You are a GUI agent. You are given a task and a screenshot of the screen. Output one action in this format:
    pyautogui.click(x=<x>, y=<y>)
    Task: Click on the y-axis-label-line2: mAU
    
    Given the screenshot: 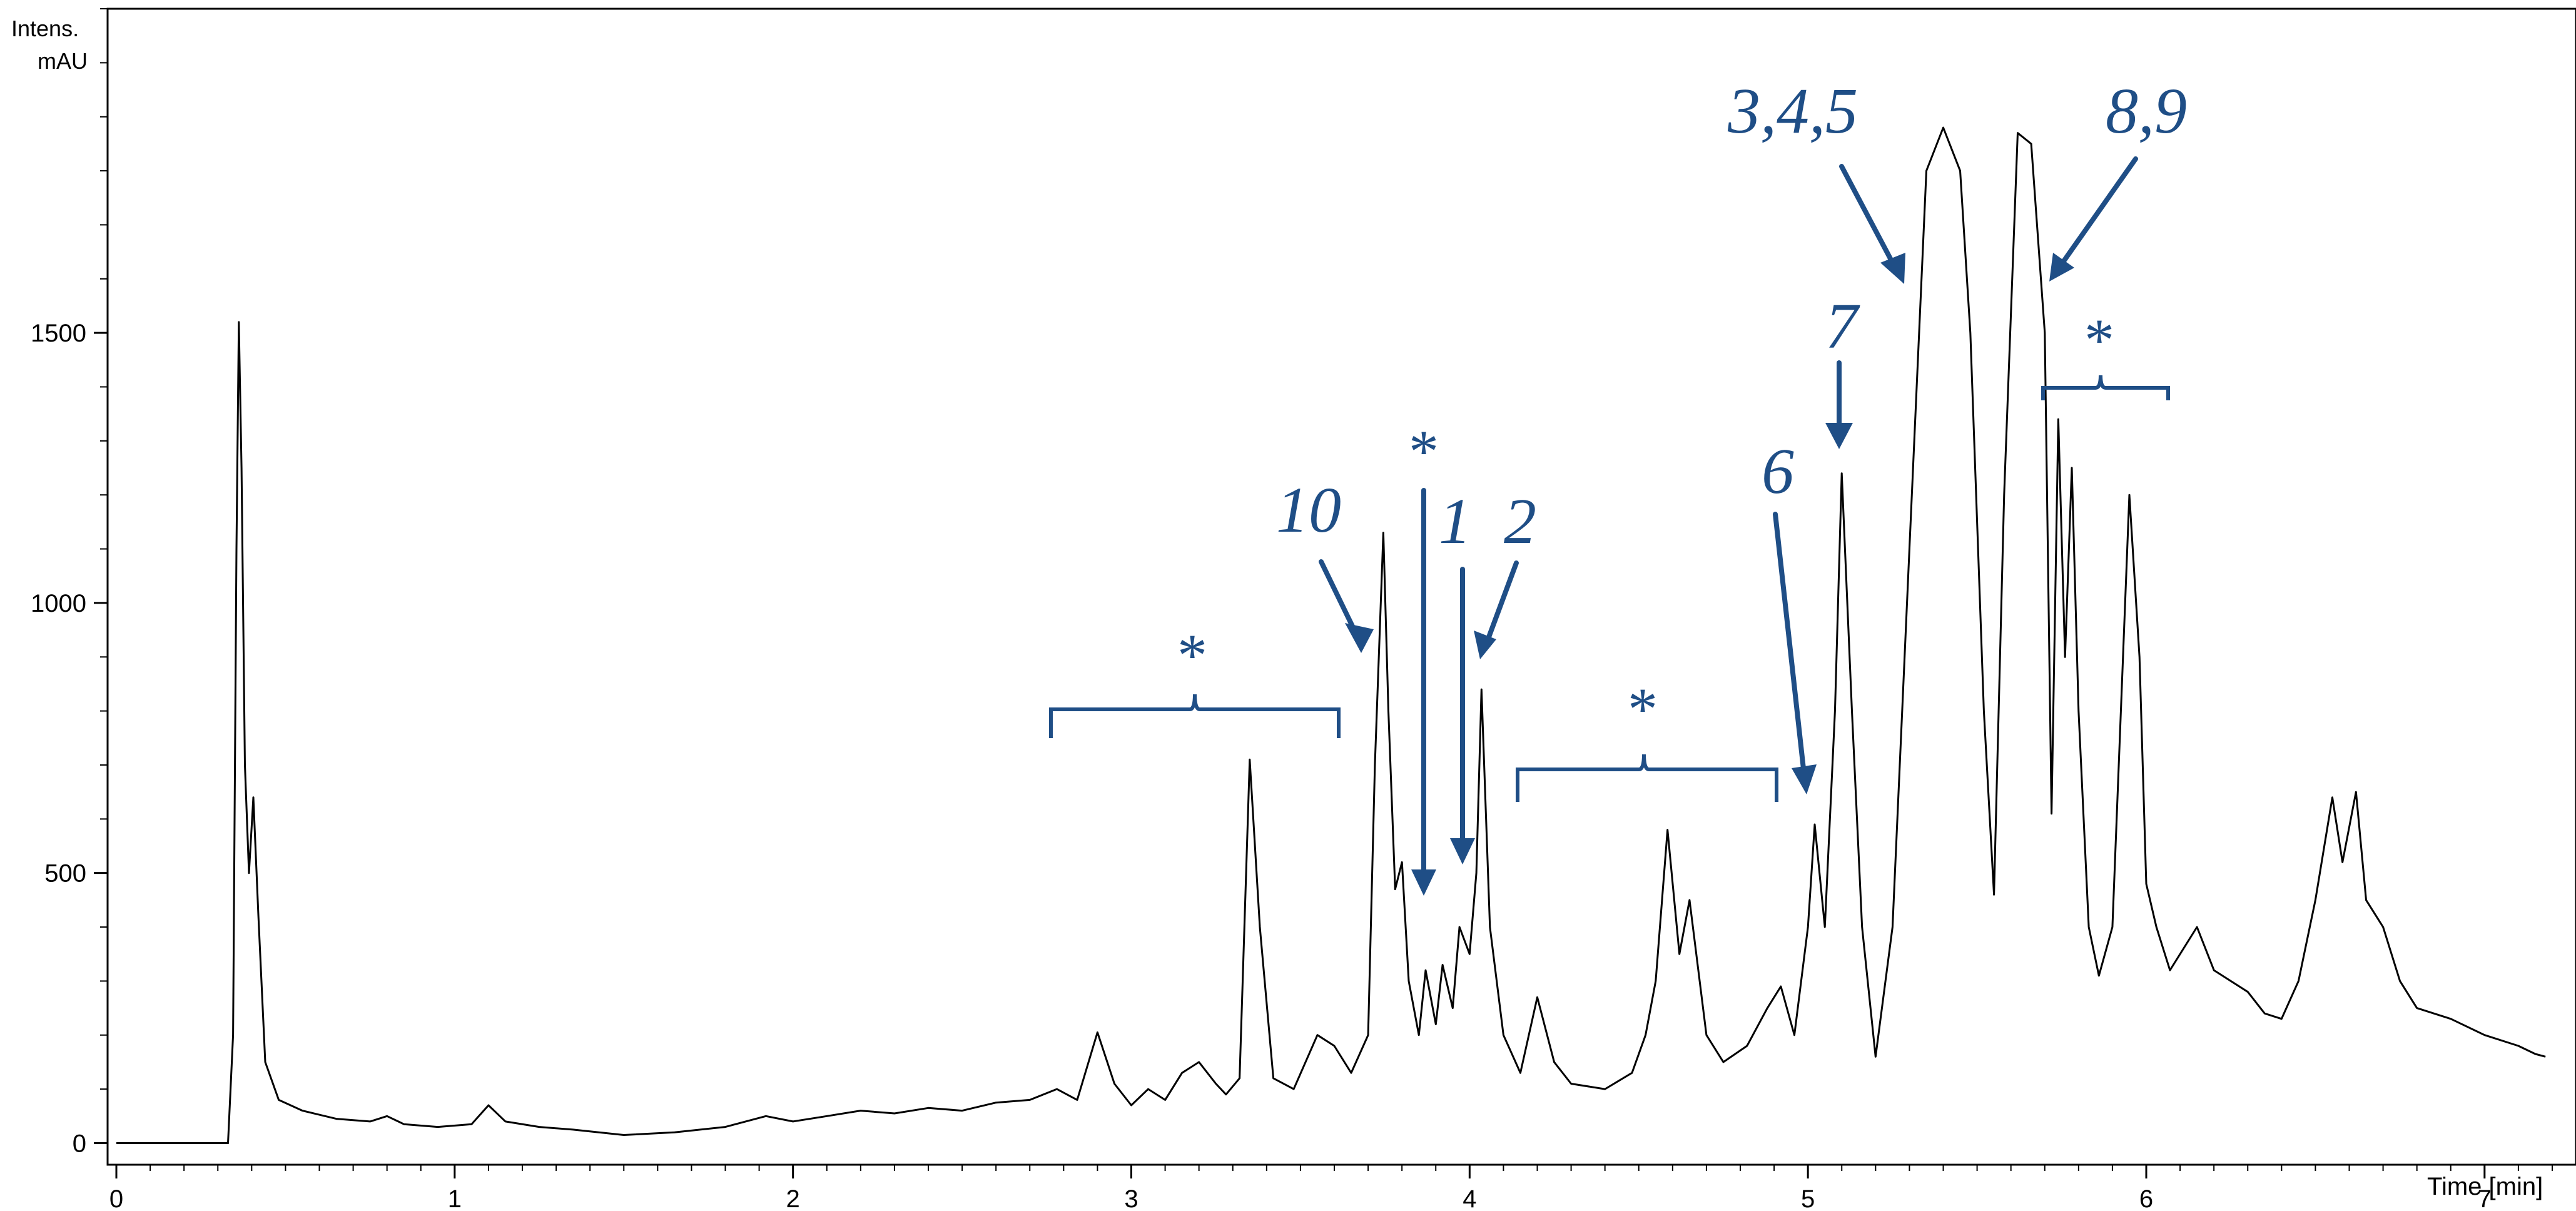 What is the action you would take?
    pyautogui.click(x=63, y=61)
    